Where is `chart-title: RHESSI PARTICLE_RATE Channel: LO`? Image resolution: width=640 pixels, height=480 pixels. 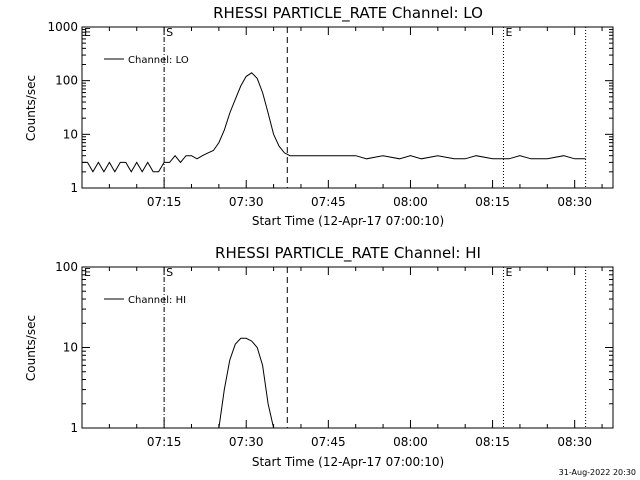
chart-title: RHESSI PARTICLE_RATE Channel: LO is located at coordinates (348, 13).